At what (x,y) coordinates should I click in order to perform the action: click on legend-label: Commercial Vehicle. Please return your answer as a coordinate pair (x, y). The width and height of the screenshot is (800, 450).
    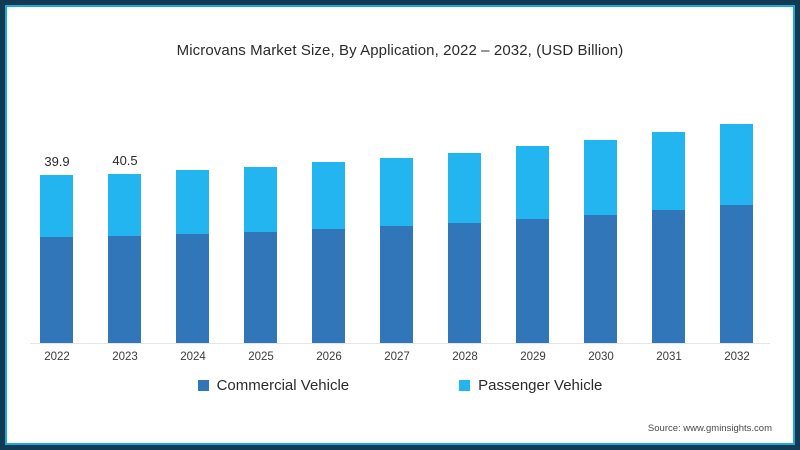
    Looking at the image, I should click on (283, 385).